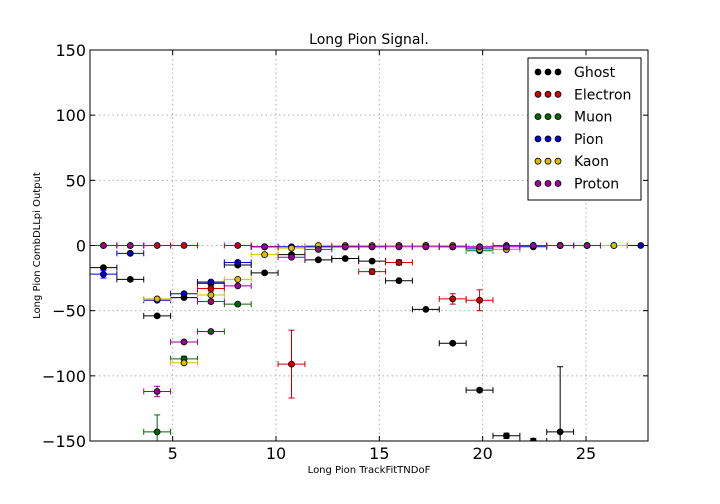 The width and height of the screenshot is (720, 504). What do you see at coordinates (173, 453) in the screenshot?
I see `x-tick-label: 5` at bounding box center [173, 453].